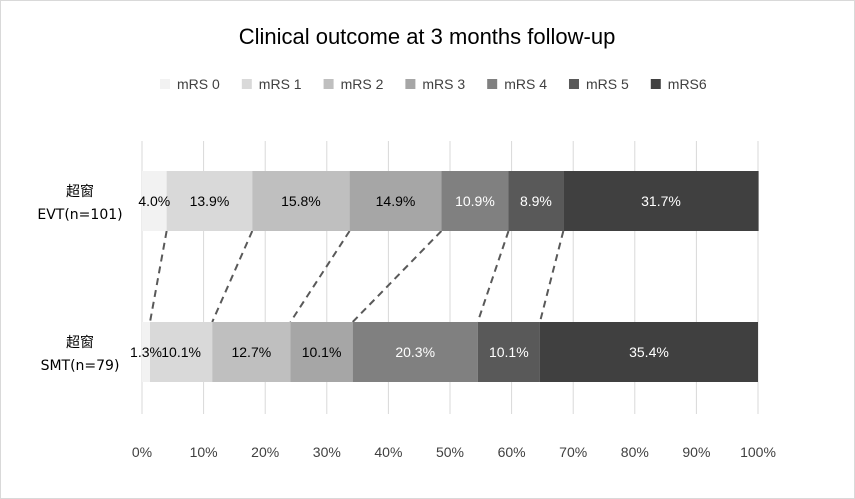 The height and width of the screenshot is (499, 855). Describe the element at coordinates (362, 84) in the screenshot. I see `legend-label: mRS 2` at that location.